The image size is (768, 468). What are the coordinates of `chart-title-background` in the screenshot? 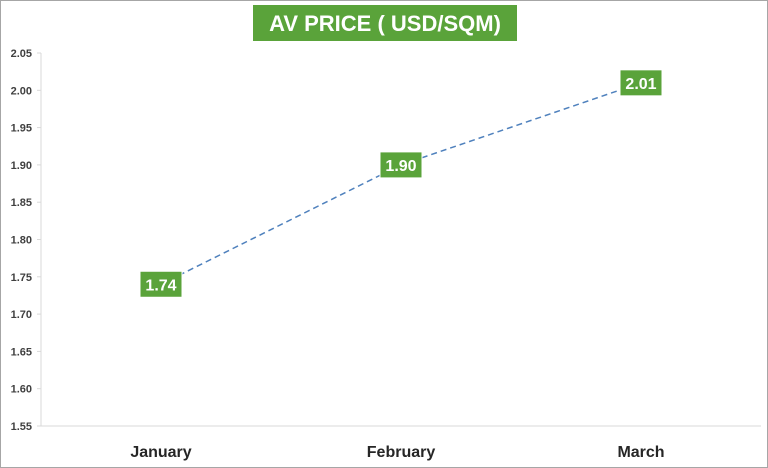 It's located at (385, 23).